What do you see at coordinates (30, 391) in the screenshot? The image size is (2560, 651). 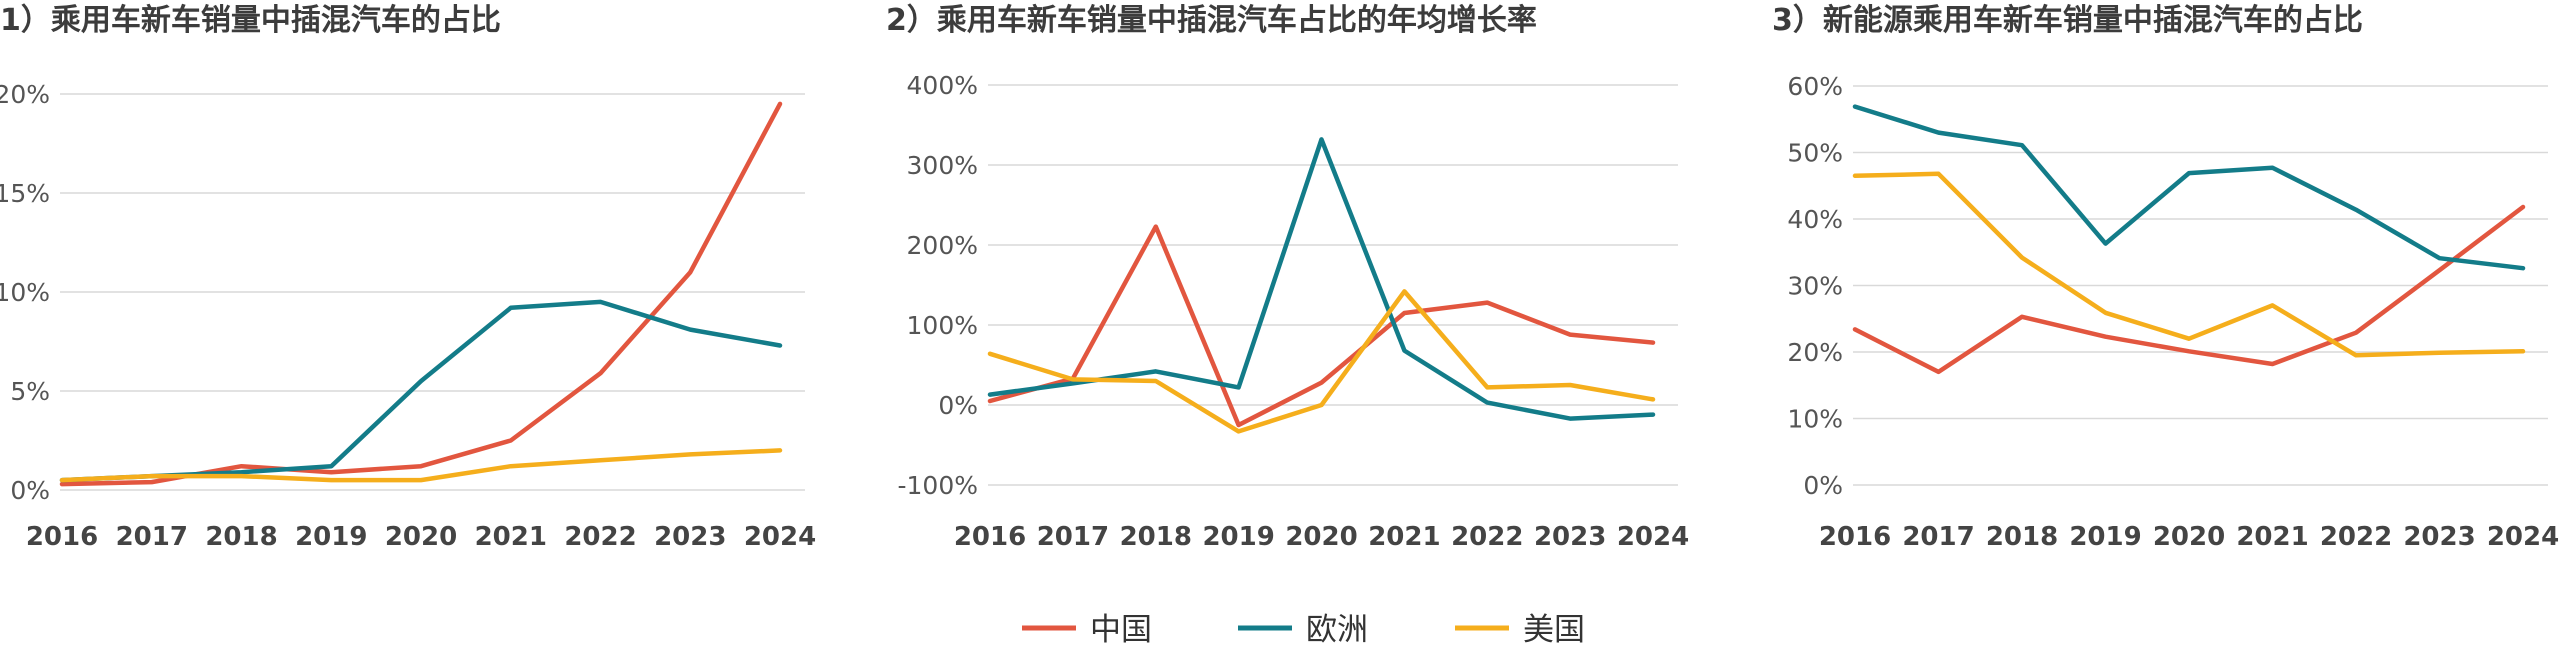 I see `y-tick-label: 5%` at bounding box center [30, 391].